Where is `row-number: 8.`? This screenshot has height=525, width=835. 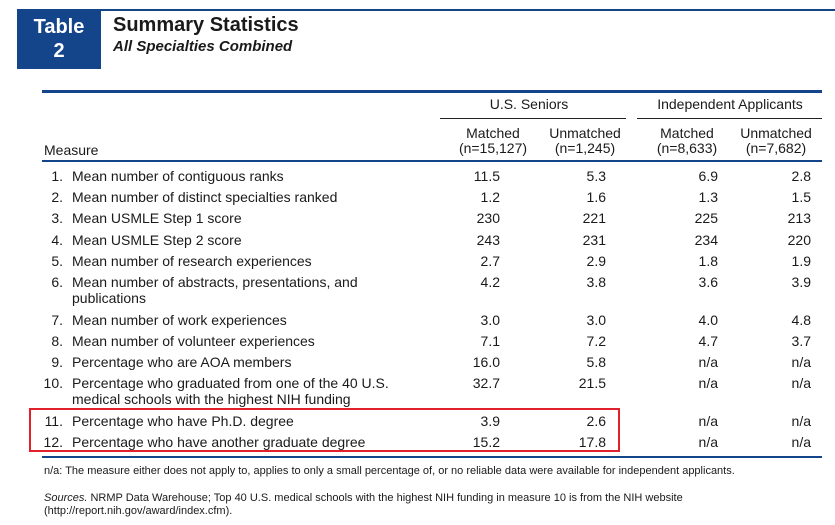 row-number: 8. is located at coordinates (57, 341).